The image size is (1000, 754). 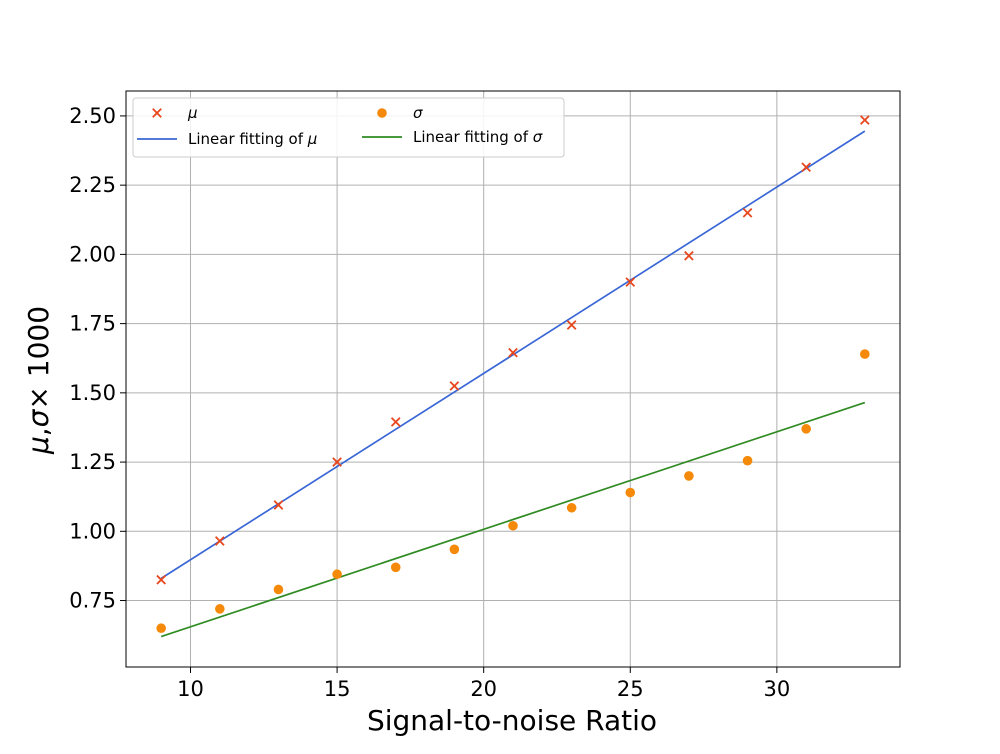 What do you see at coordinates (340, 126) in the screenshot?
I see `legend-entries: μ Linear fitting of μ σ Linear fitting of σ` at bounding box center [340, 126].